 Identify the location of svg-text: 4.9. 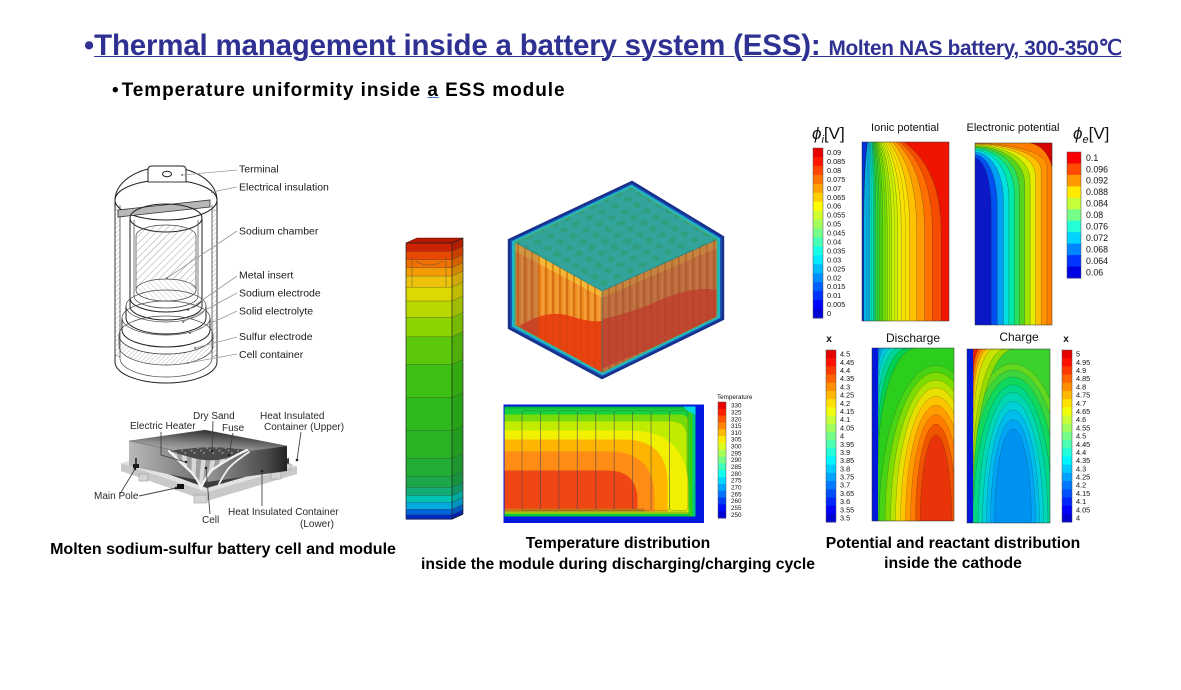
(1081, 370).